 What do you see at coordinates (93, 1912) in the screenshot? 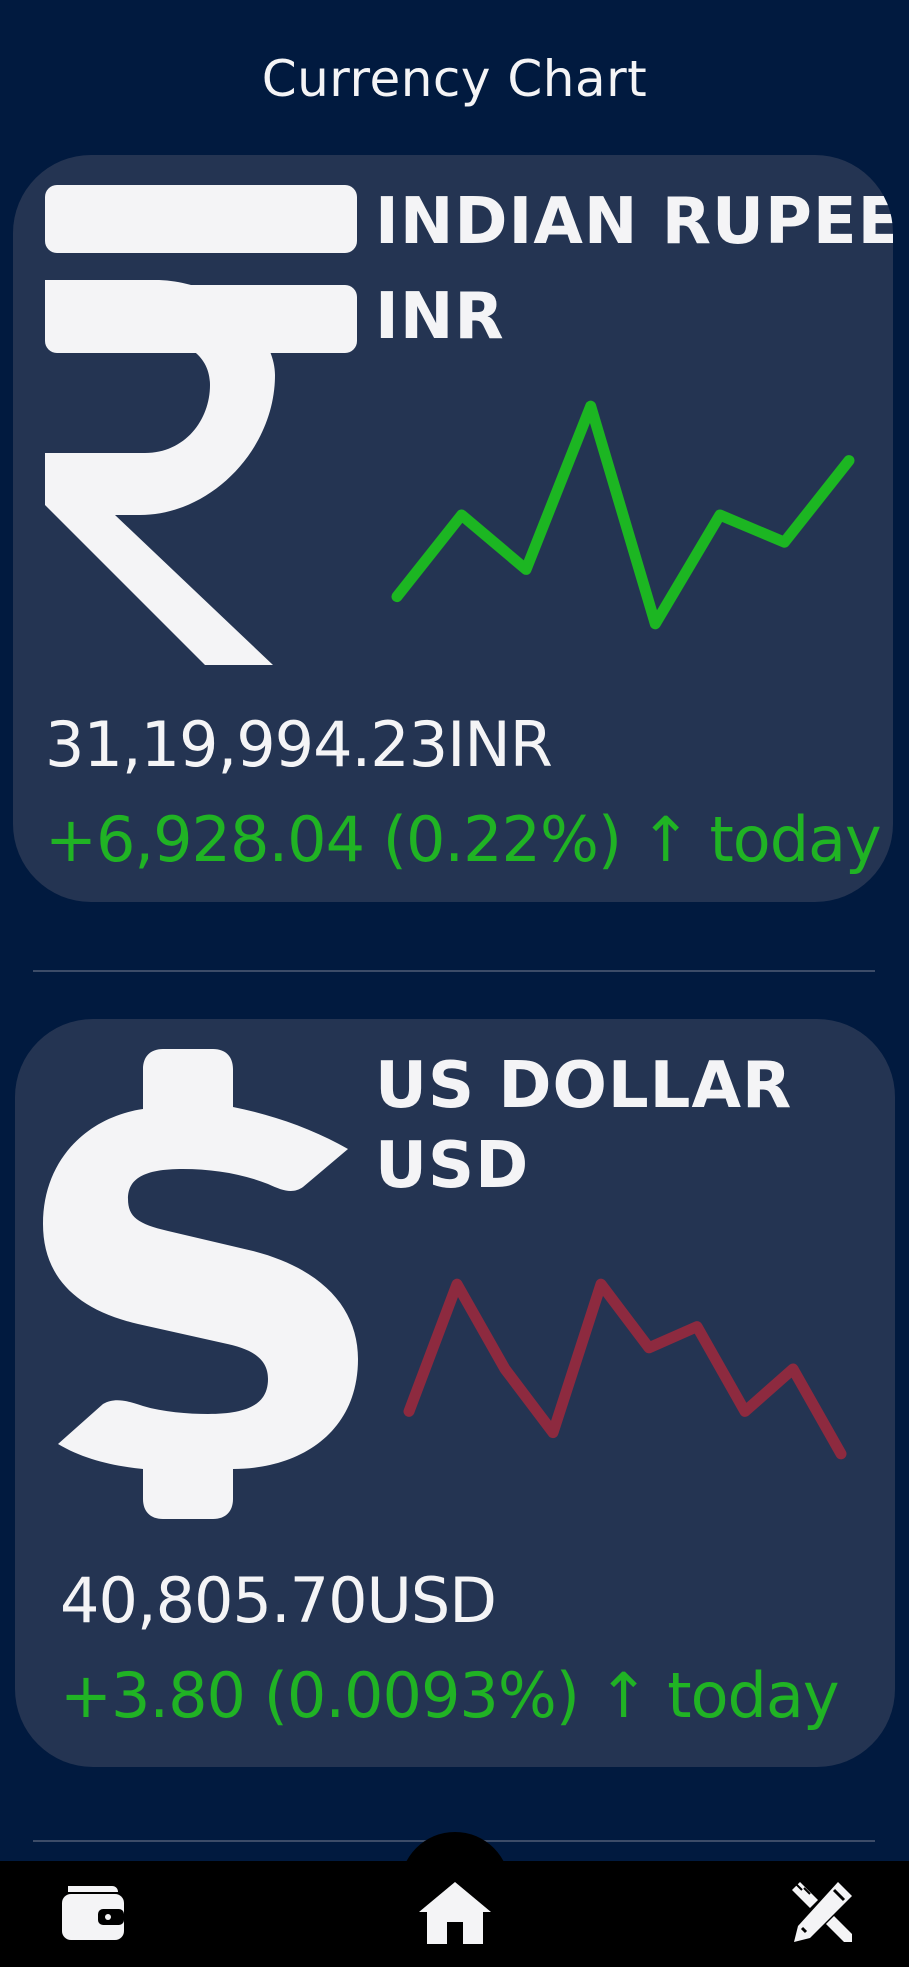
I see `wallet-icon` at bounding box center [93, 1912].